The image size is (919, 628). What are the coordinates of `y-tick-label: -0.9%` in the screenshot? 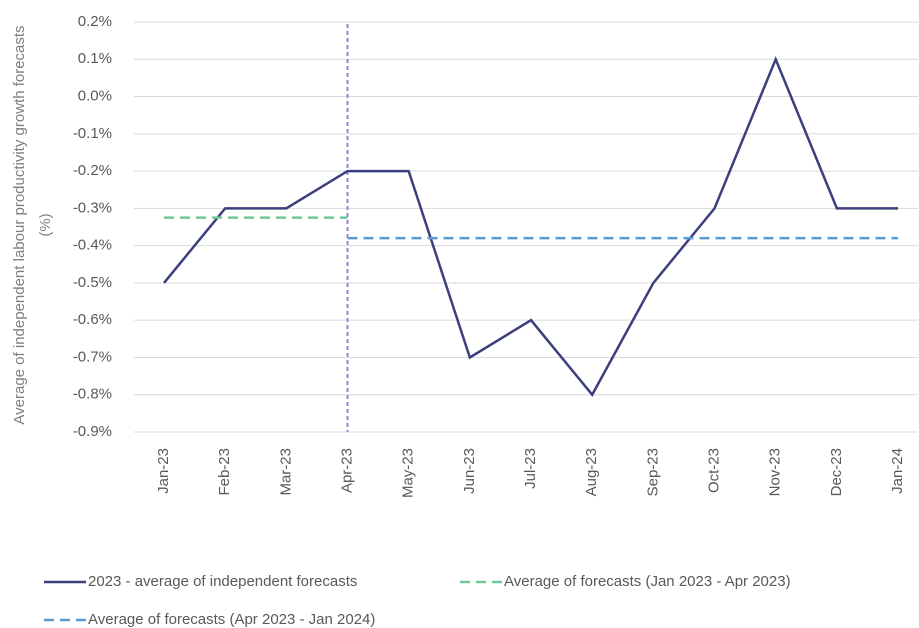 It's located at (92, 431).